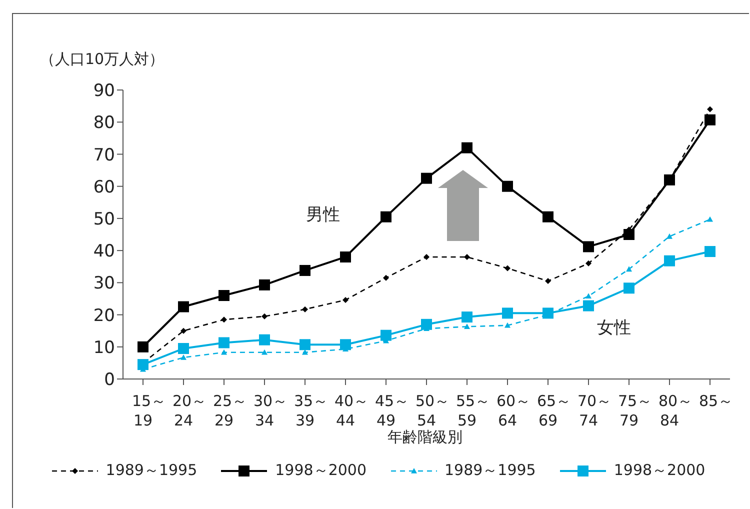 The height and width of the screenshot is (509, 750). I want to click on x-tick-label: 55～59, so click(473, 411).